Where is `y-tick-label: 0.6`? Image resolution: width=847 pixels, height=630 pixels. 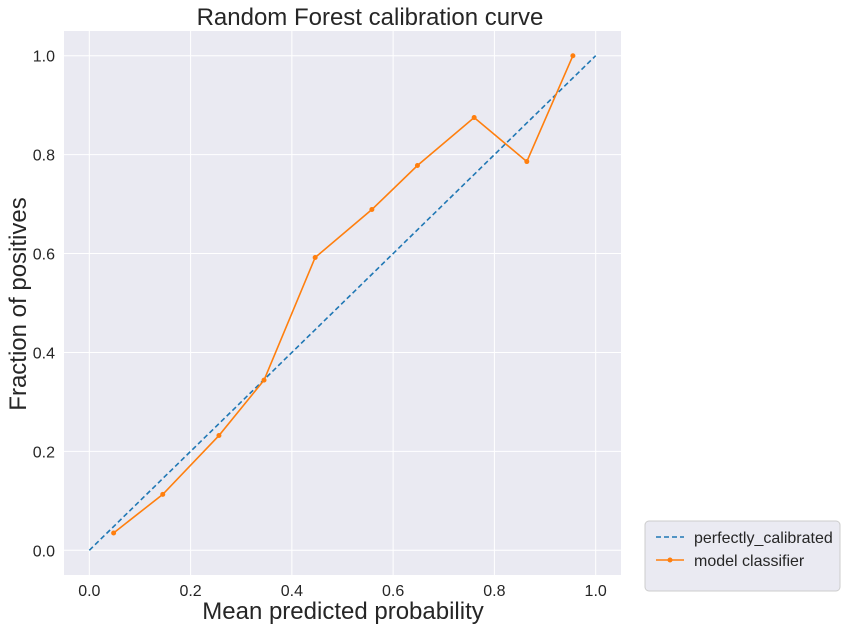
y-tick-label: 0.6 is located at coordinates (44, 255).